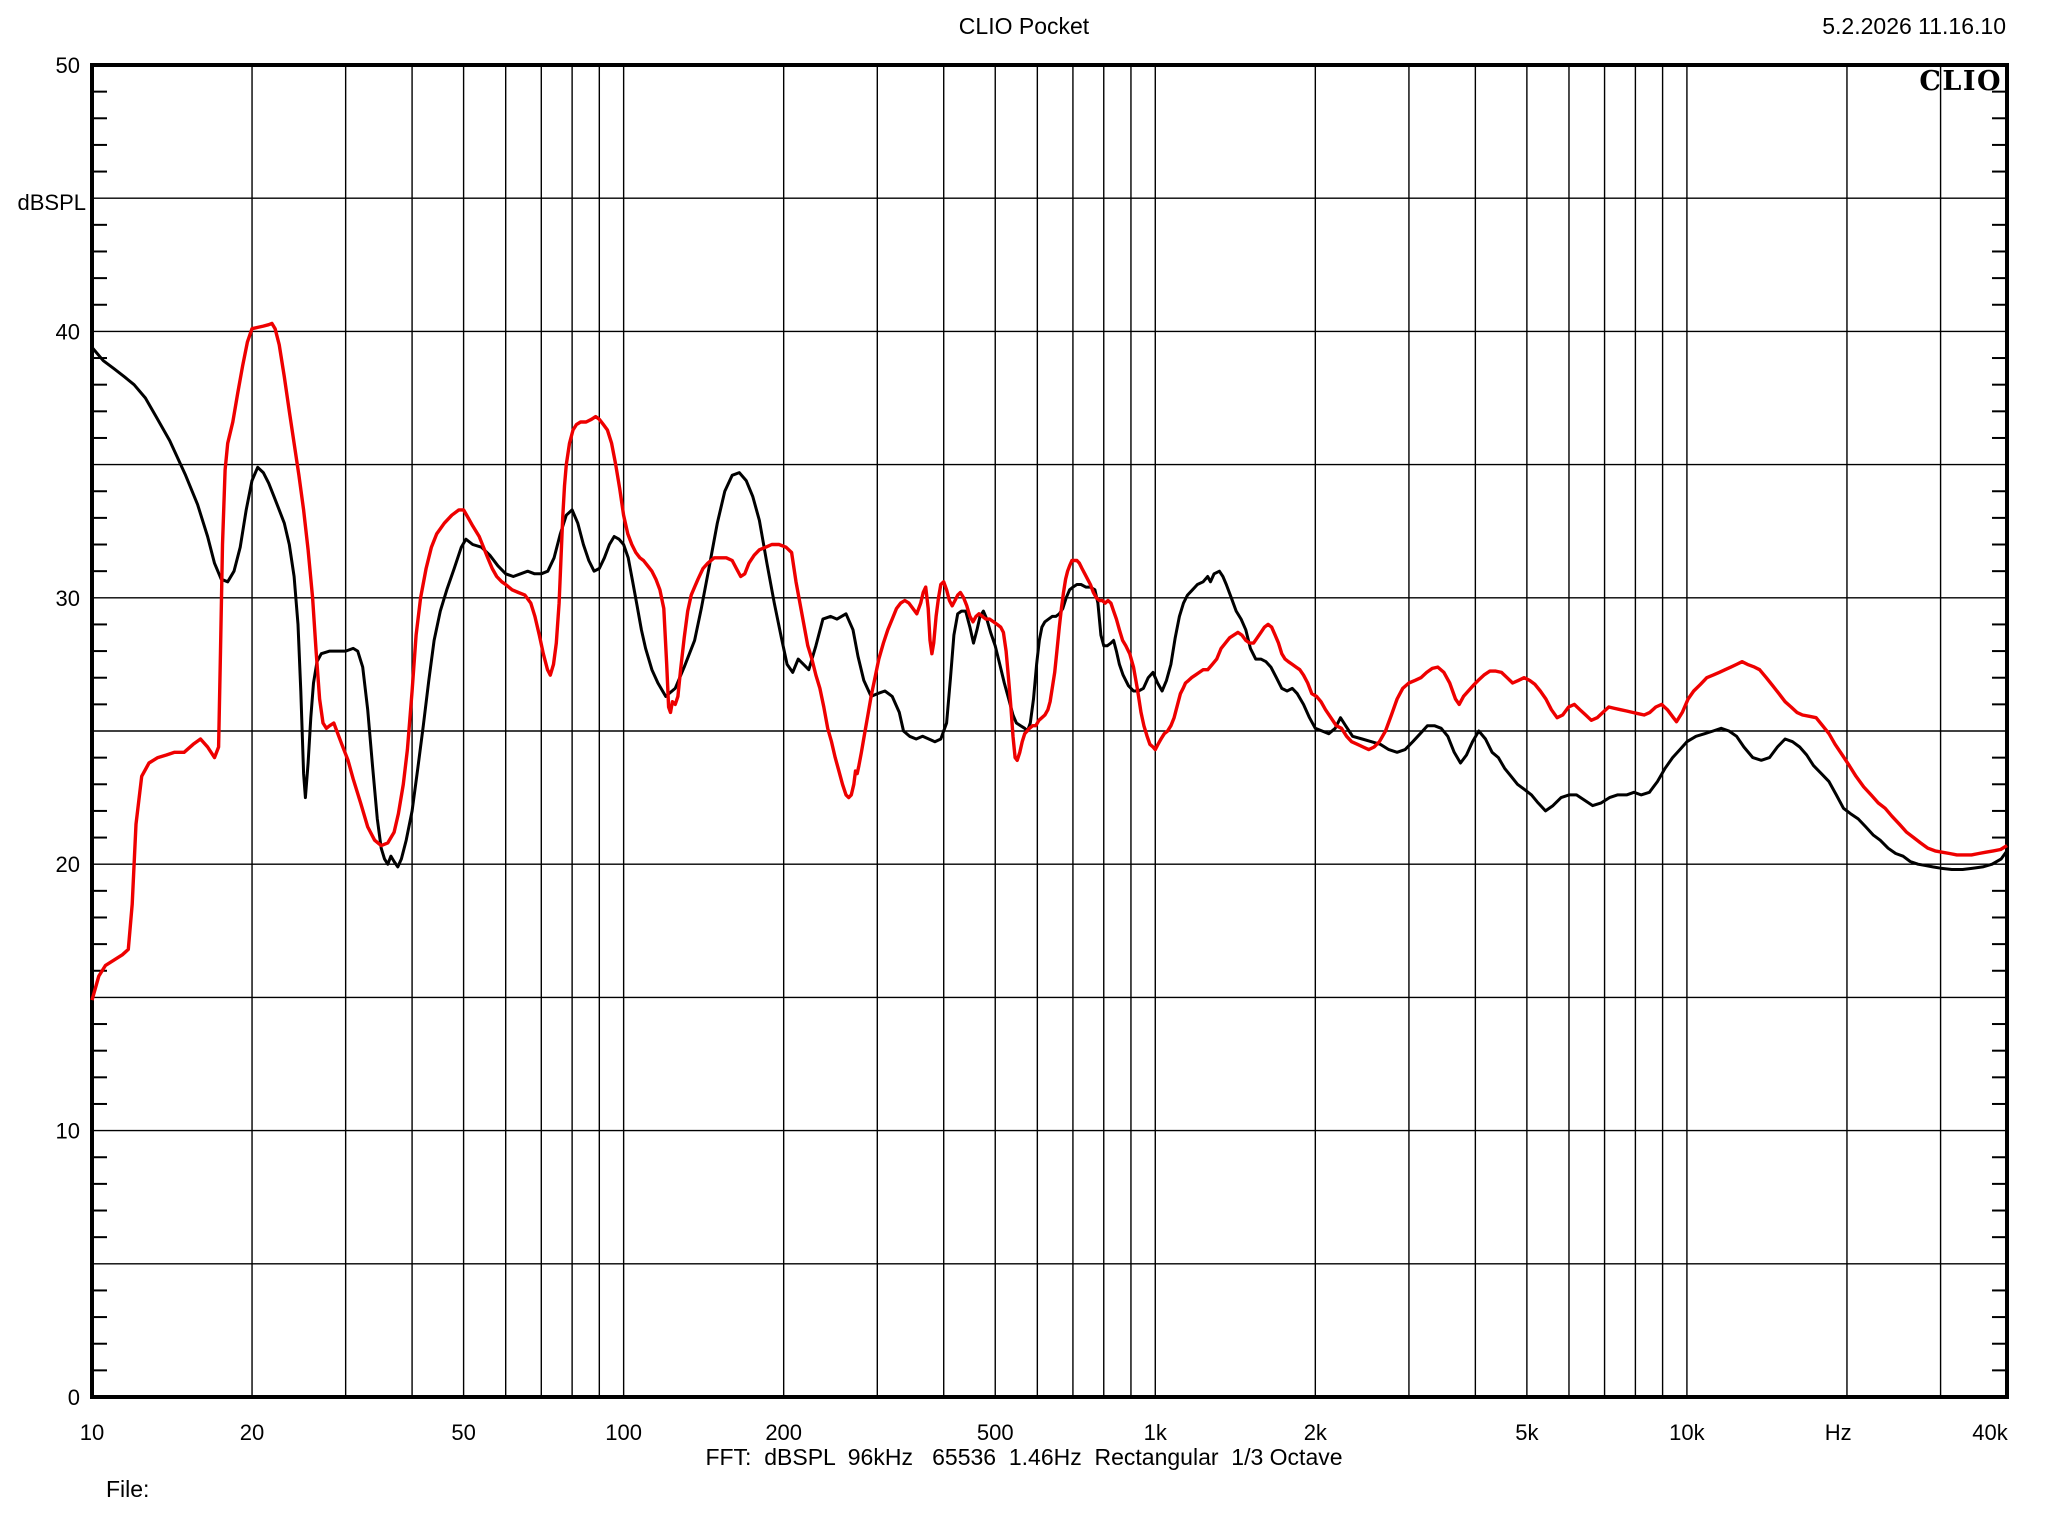 This screenshot has height=1536, width=2048. Describe the element at coordinates (1960, 81) in the screenshot. I see `clio-logo: CLIO` at that location.